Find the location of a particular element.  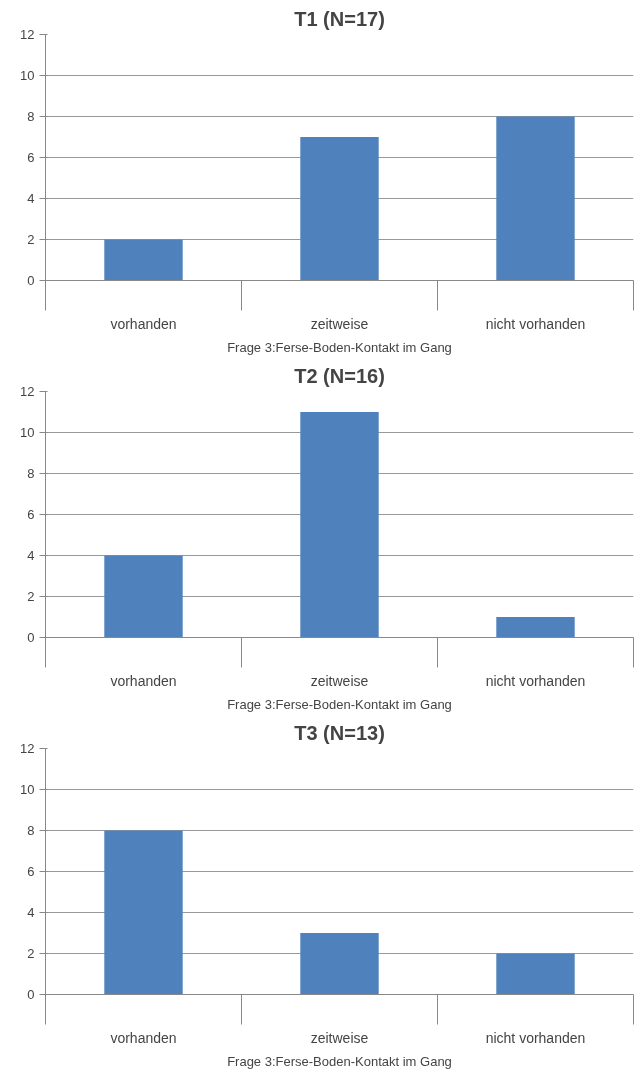

chart-title: T2 (N=16) is located at coordinates (339, 375).